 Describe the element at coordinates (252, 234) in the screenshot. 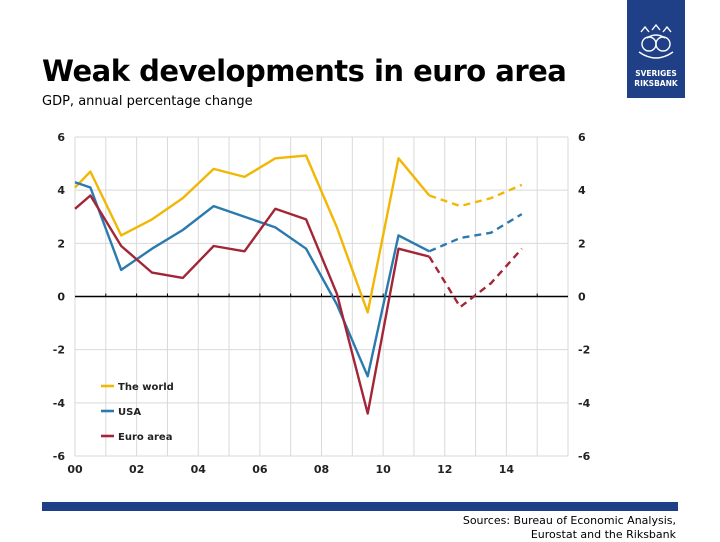

I see `series-line-world` at that location.